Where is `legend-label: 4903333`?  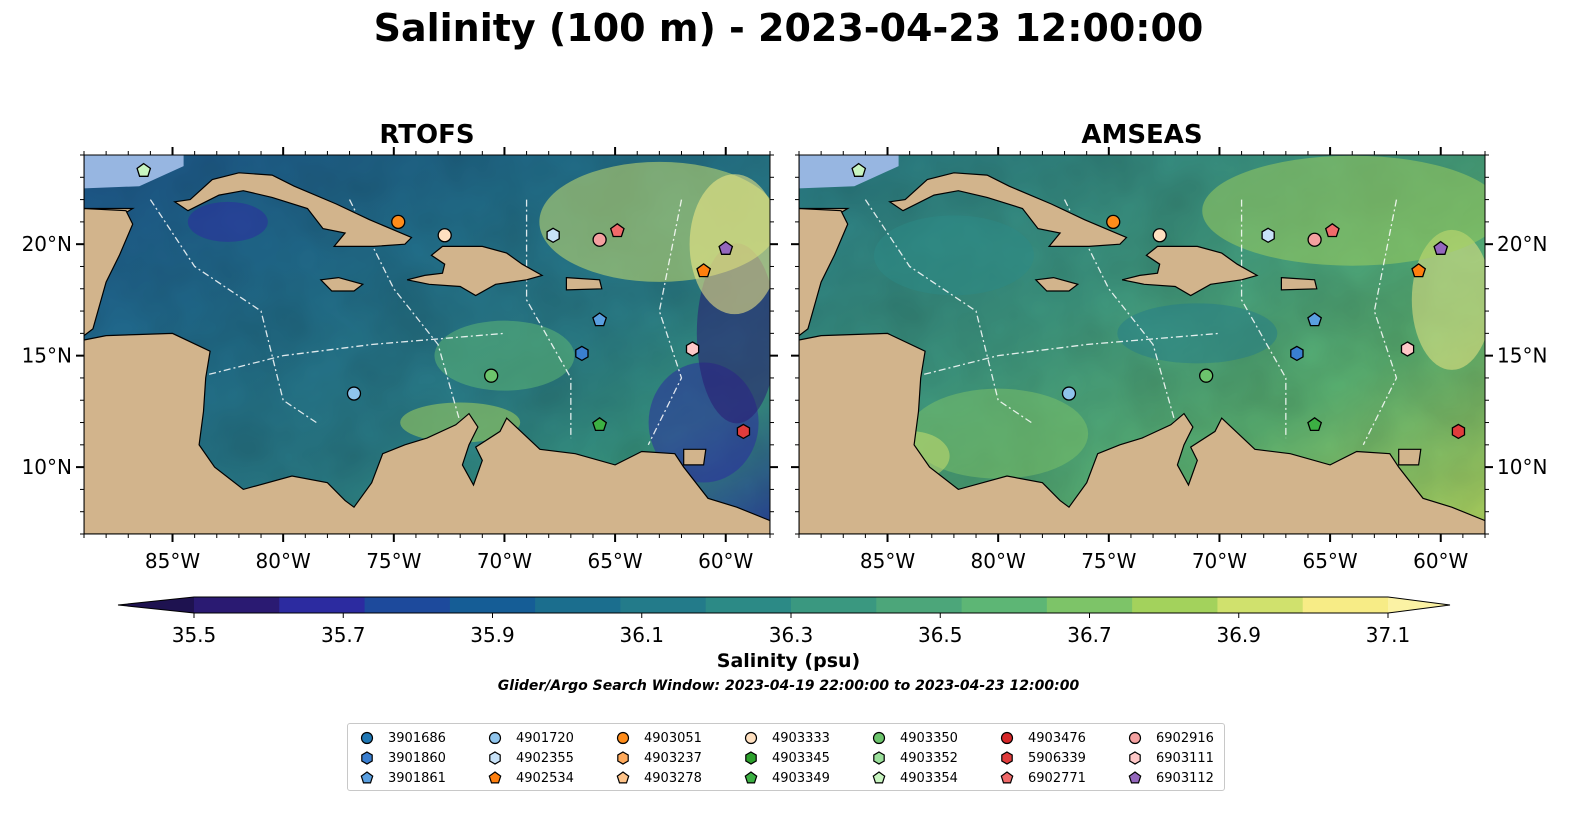
legend-label: 4903333 is located at coordinates (801, 738).